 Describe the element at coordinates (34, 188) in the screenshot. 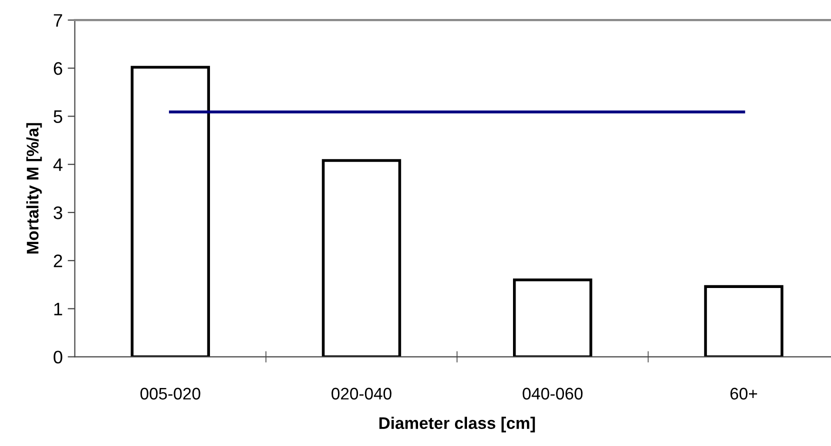

I see `y-axis-title: Mortality M [%/a]` at that location.